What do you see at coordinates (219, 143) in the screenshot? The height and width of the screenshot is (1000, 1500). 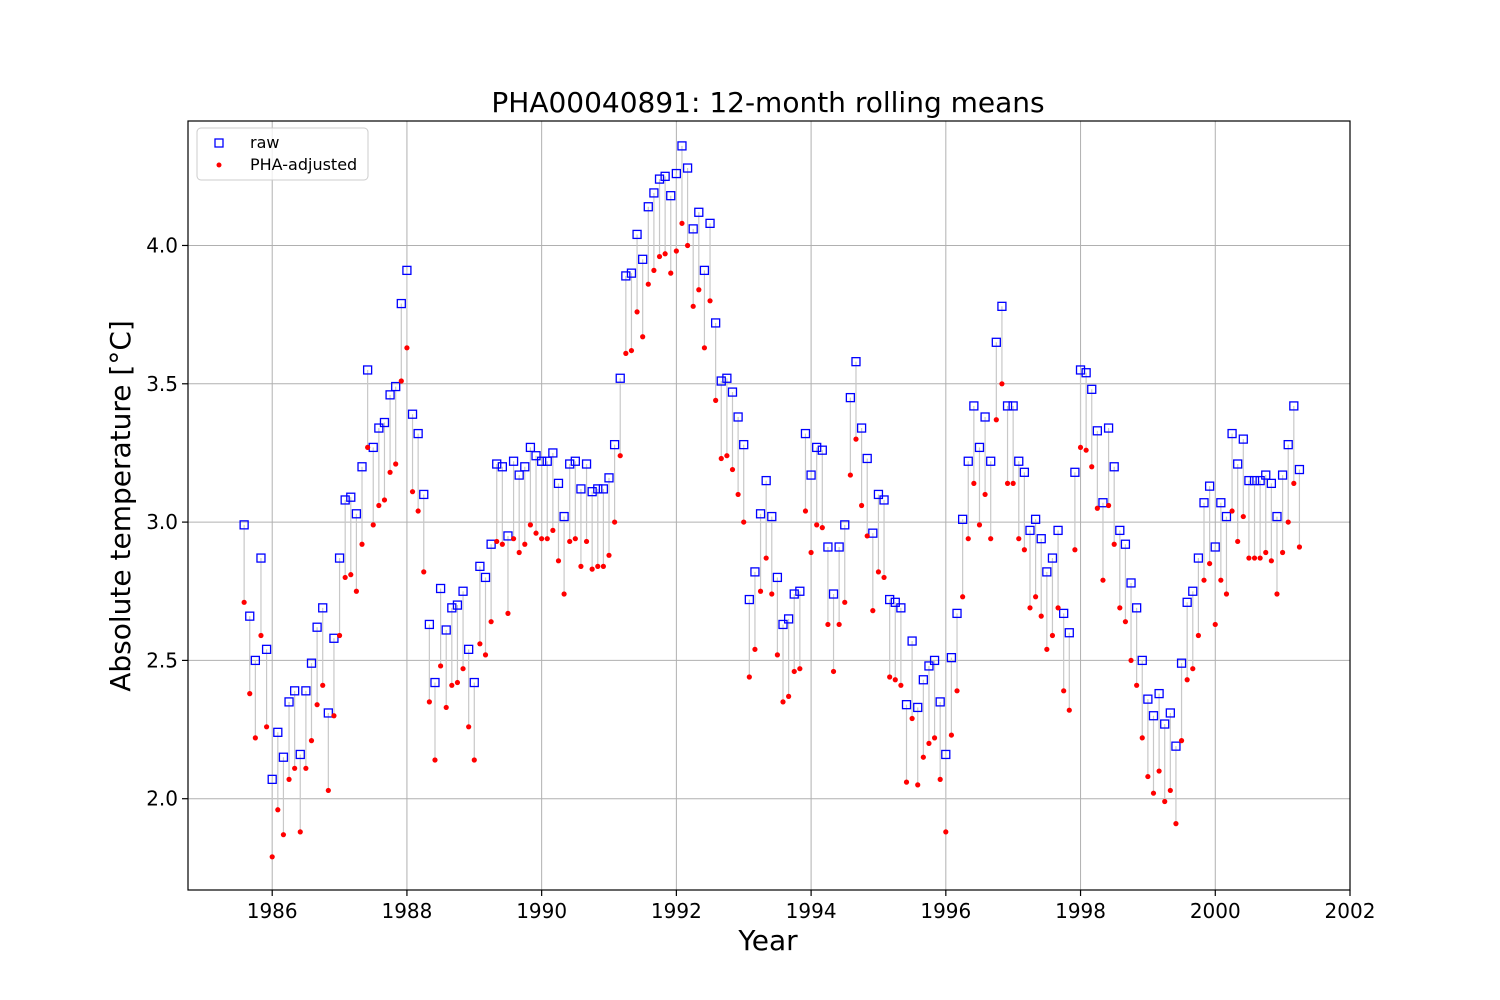 I see `legend-raw-marker` at bounding box center [219, 143].